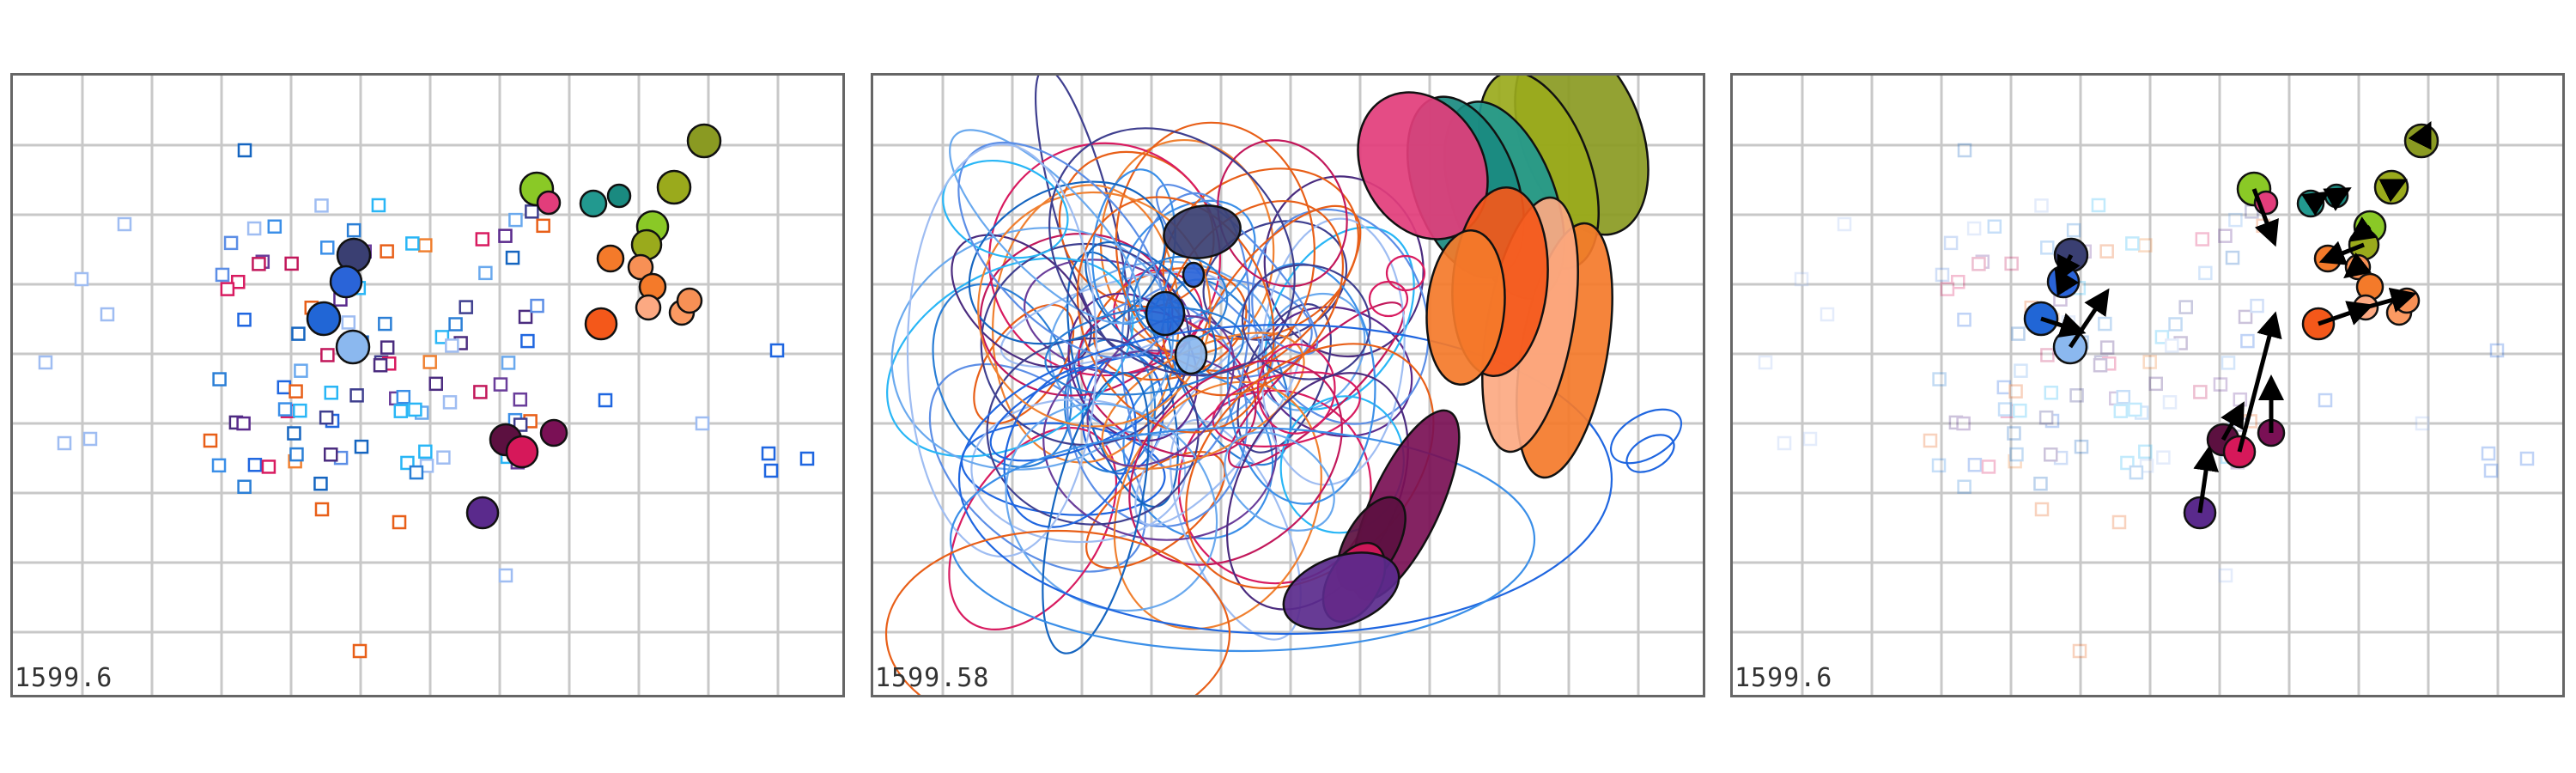 The image size is (2576, 773). Describe the element at coordinates (514, 326) in the screenshot. I see `circle-markers` at that location.